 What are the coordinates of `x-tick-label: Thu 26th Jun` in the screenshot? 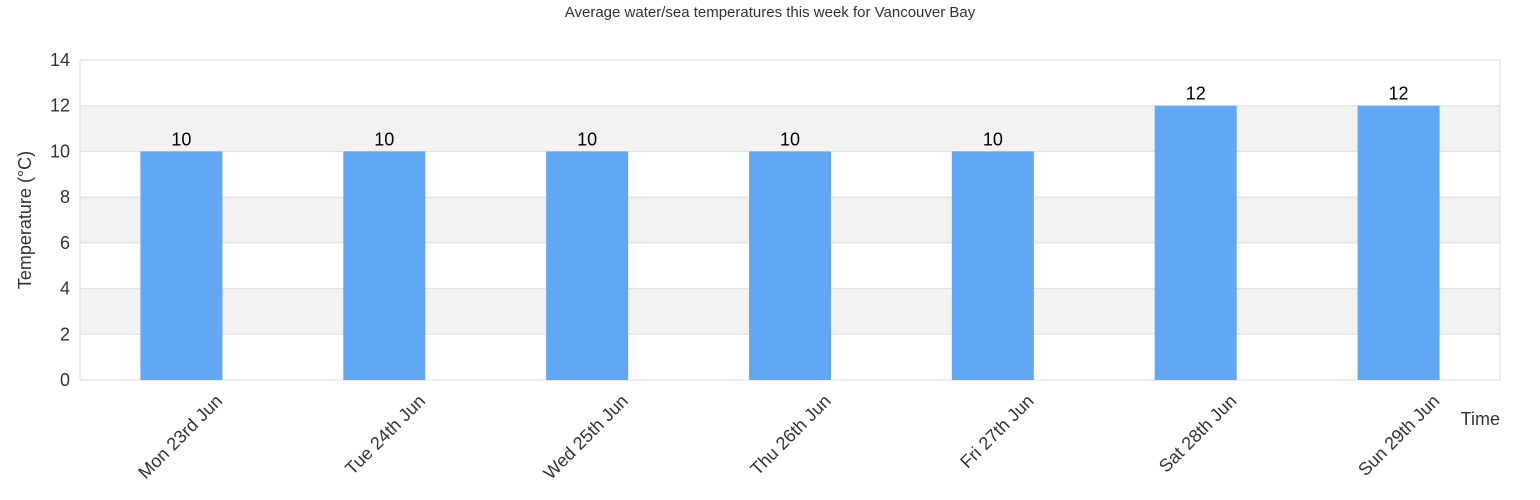 It's located at (790, 435).